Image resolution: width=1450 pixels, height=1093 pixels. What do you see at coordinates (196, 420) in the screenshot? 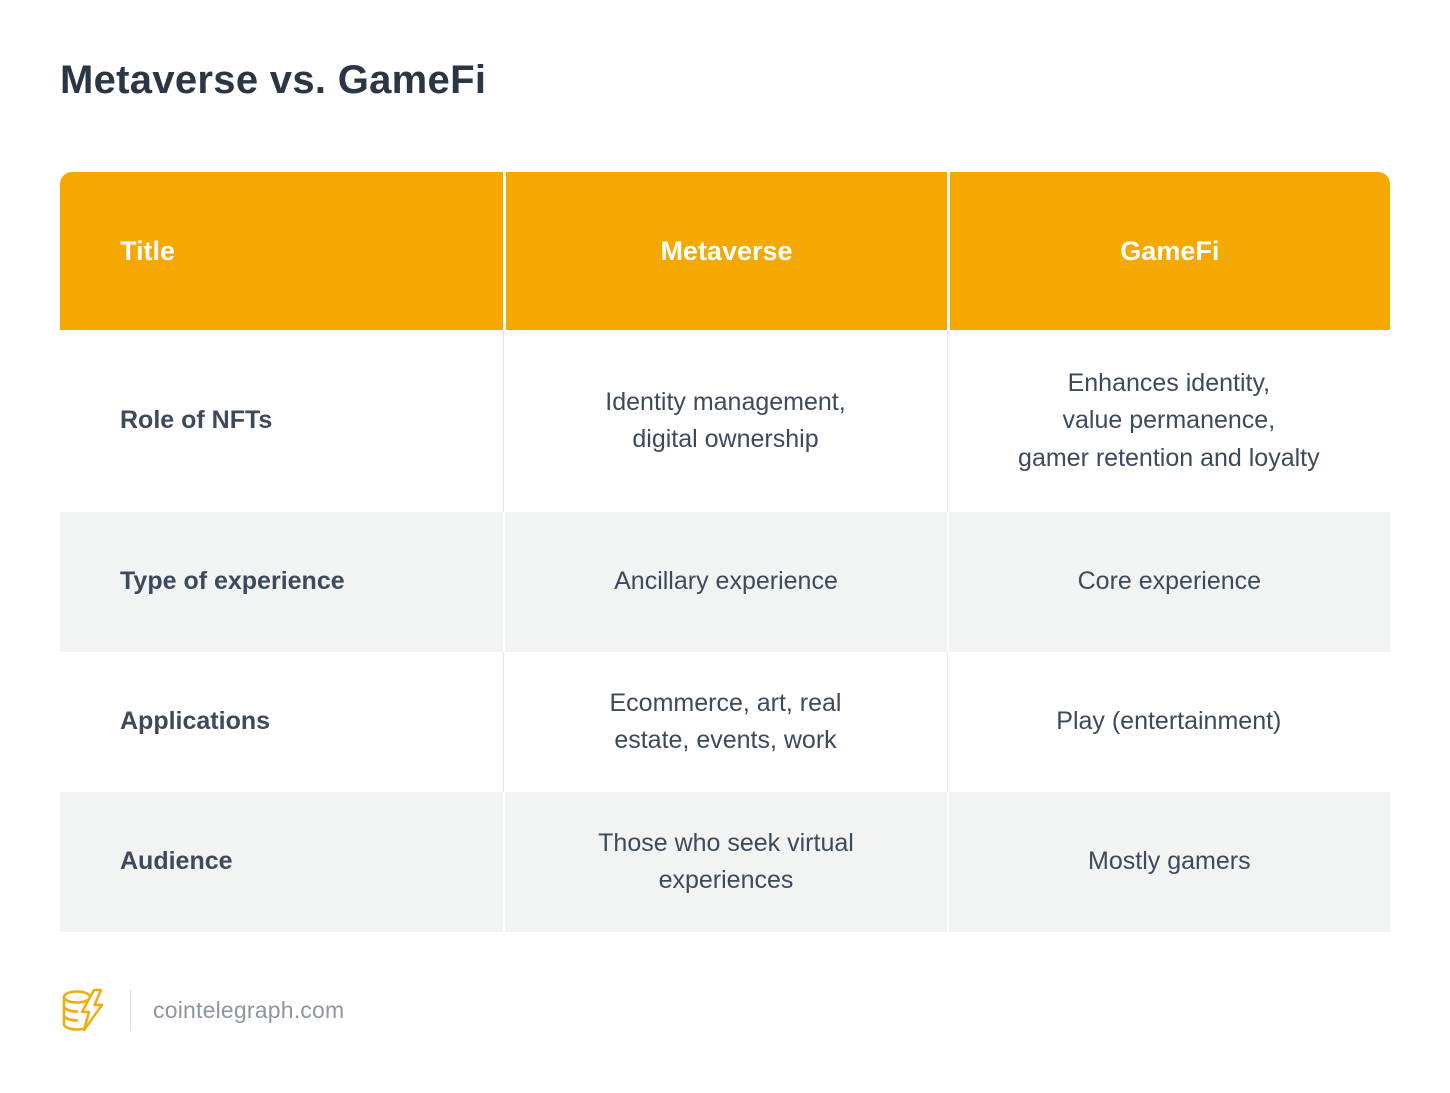
I see `row-label: Role of NFTs` at bounding box center [196, 420].